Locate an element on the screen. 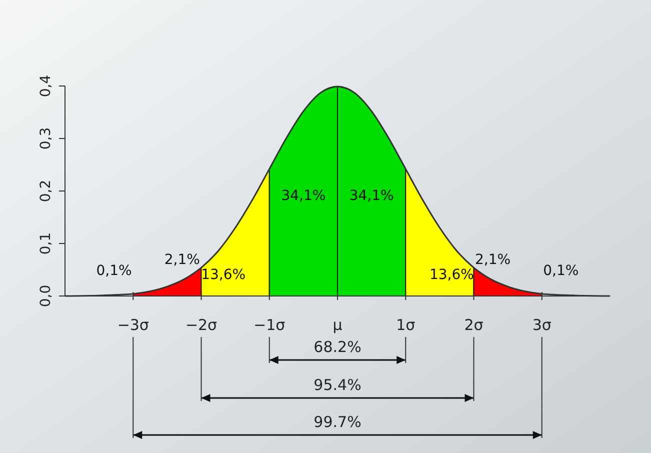 This screenshot has height=453, width=651. x-tick-label: 2σ is located at coordinates (474, 325).